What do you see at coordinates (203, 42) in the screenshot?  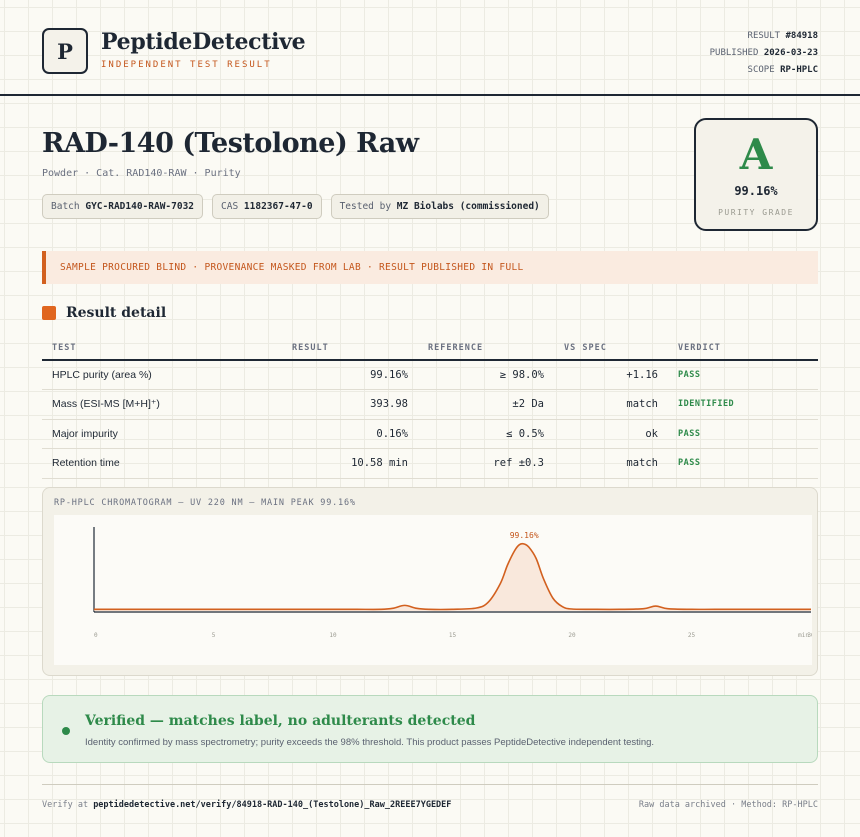 I see `brand-name: PeptideDetective` at bounding box center [203, 42].